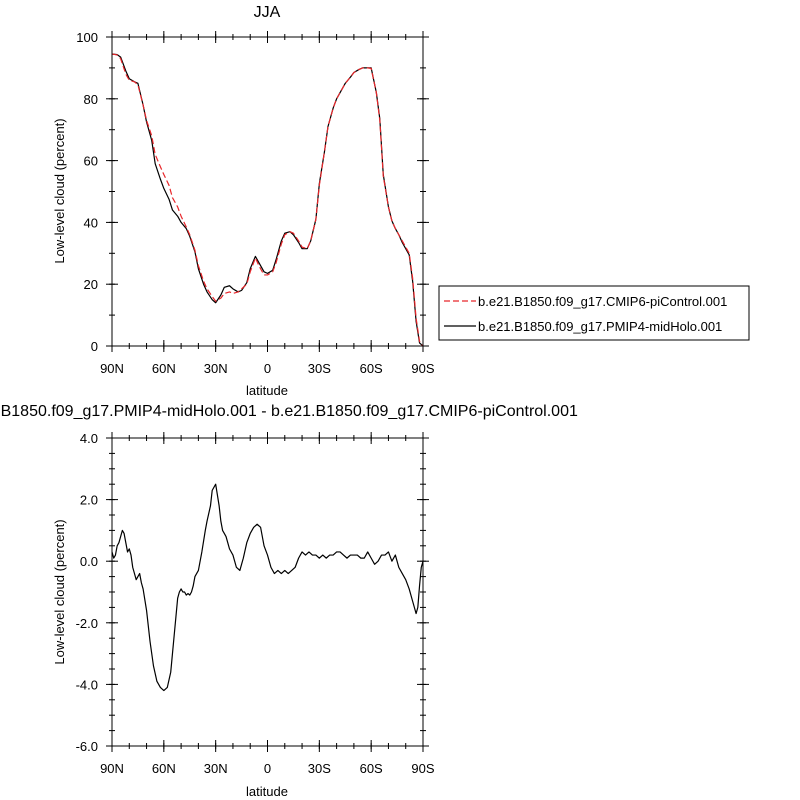 This screenshot has width=800, height=800. I want to click on y-tick-label: 20, so click(91, 284).